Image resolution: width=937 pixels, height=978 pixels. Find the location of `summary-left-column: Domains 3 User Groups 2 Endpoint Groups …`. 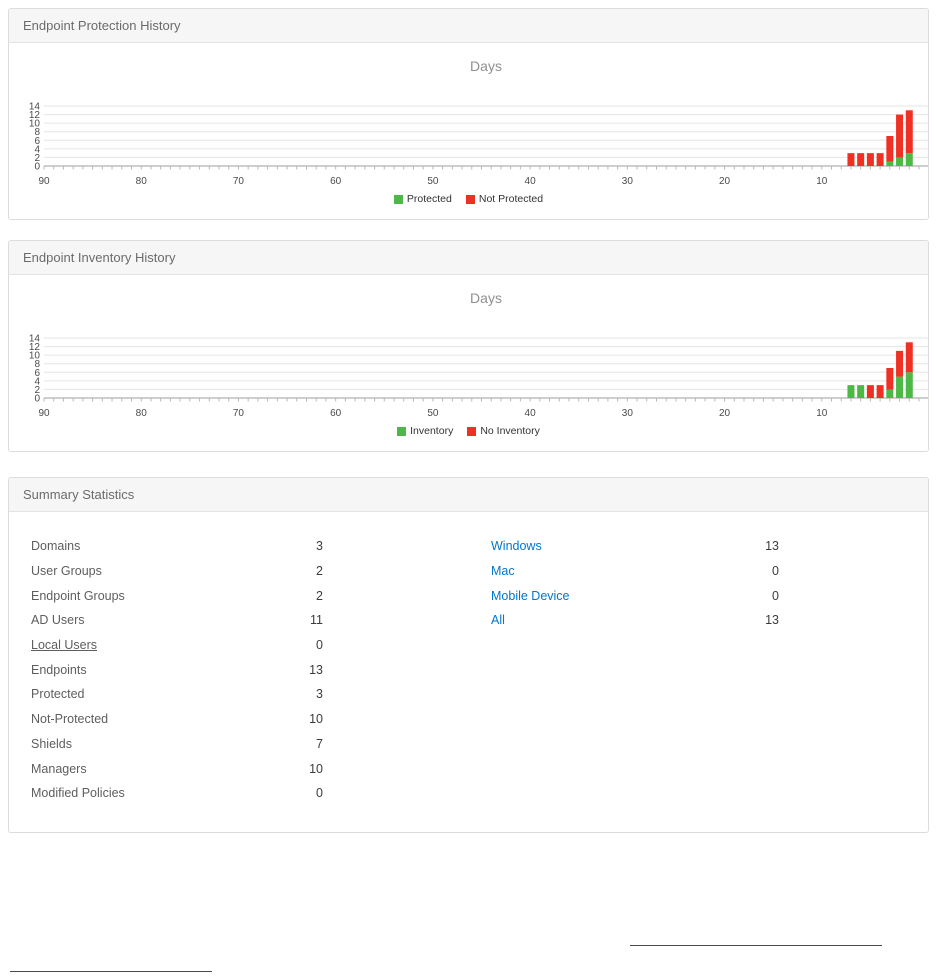

summary-left-column: Domains 3 User Groups 2 Endpoint Groups … is located at coordinates (177, 670).